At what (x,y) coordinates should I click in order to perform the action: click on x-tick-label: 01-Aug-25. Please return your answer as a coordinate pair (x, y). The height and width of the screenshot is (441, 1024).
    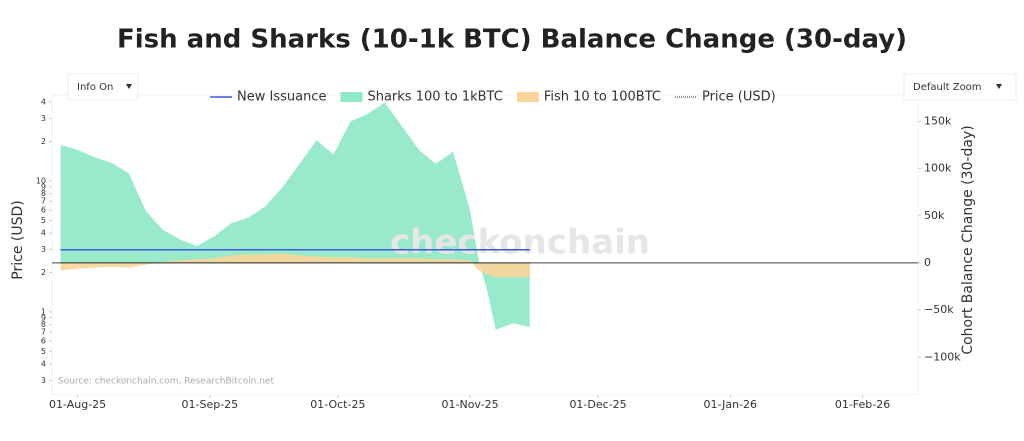
    Looking at the image, I should click on (77, 404).